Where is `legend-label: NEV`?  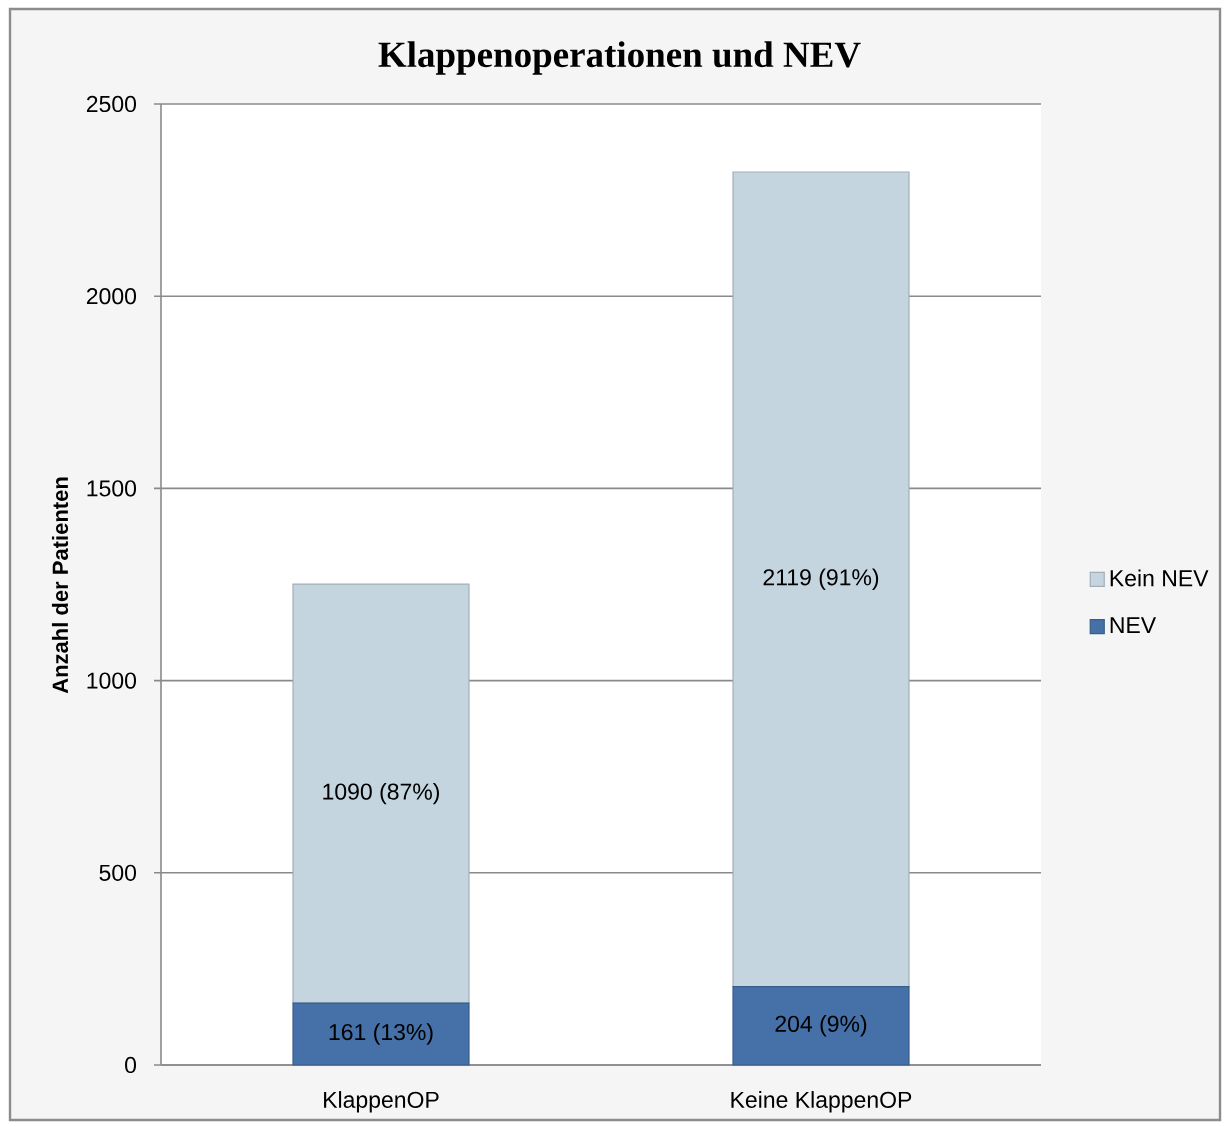
legend-label: NEV is located at coordinates (1133, 625).